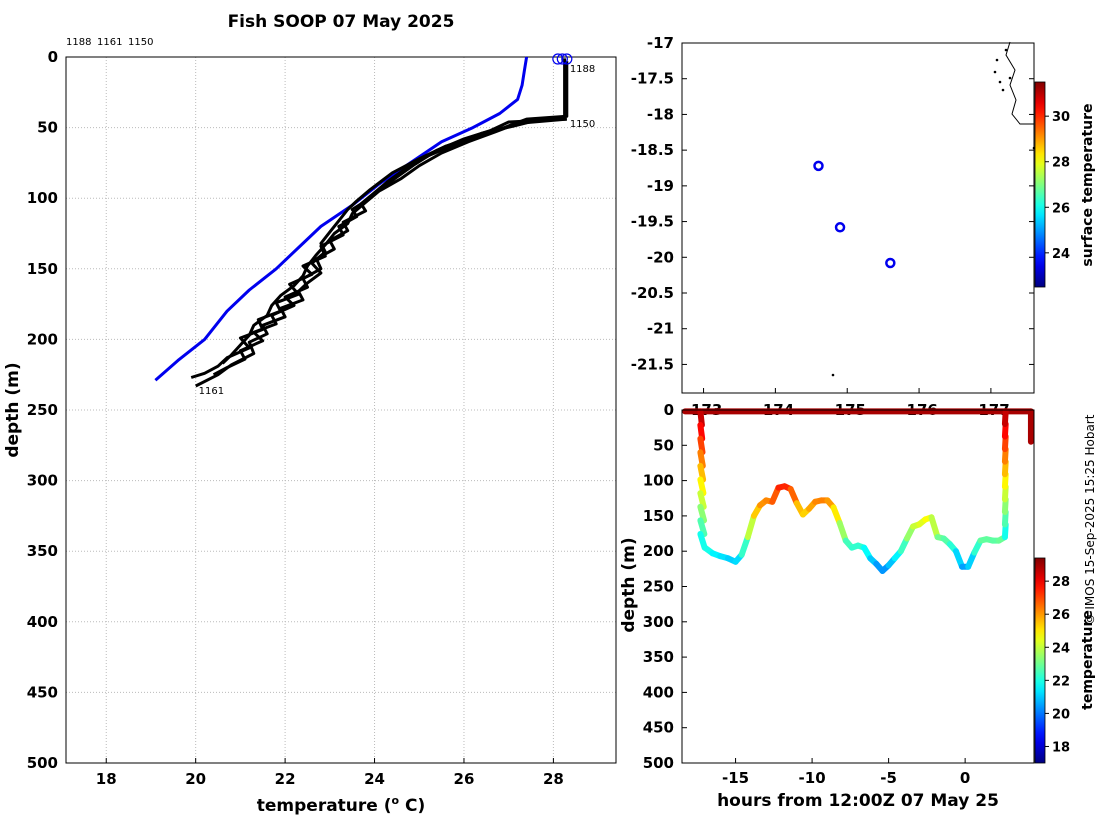 This screenshot has width=1100, height=820. I want to click on y-tick-label: 350, so click(42, 551).